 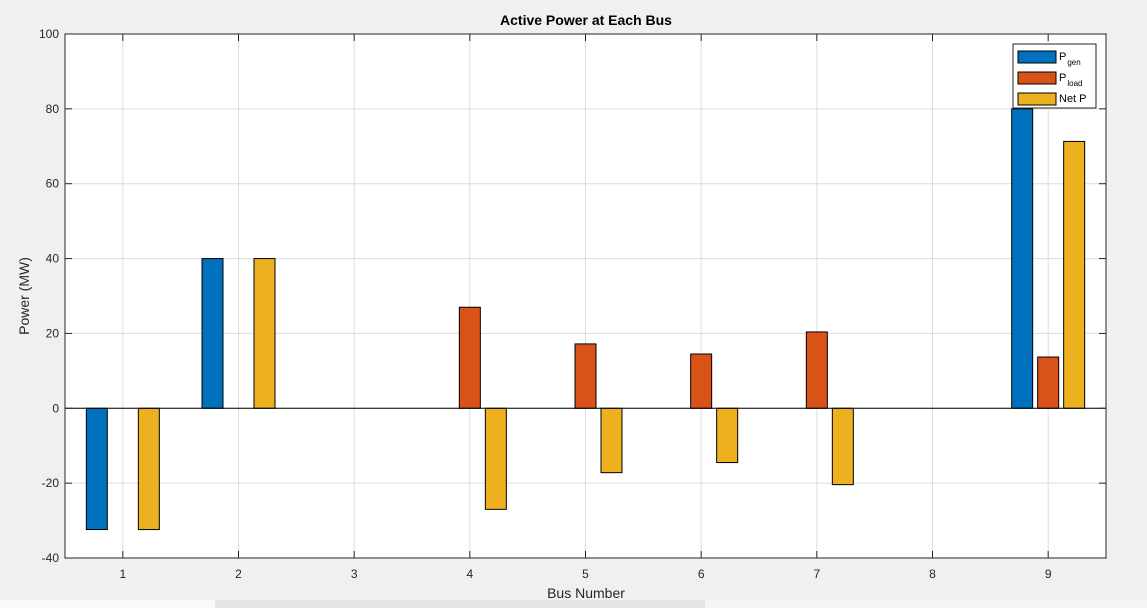 I want to click on y-tick-label: 20, so click(x=53, y=333).